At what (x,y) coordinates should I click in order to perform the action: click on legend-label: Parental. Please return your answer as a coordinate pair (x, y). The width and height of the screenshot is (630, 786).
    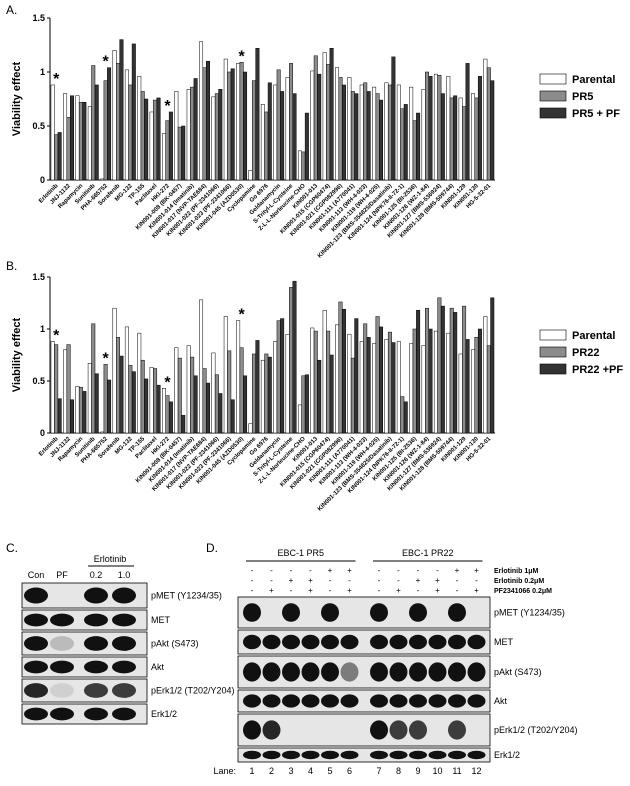
    Looking at the image, I should click on (593, 80).